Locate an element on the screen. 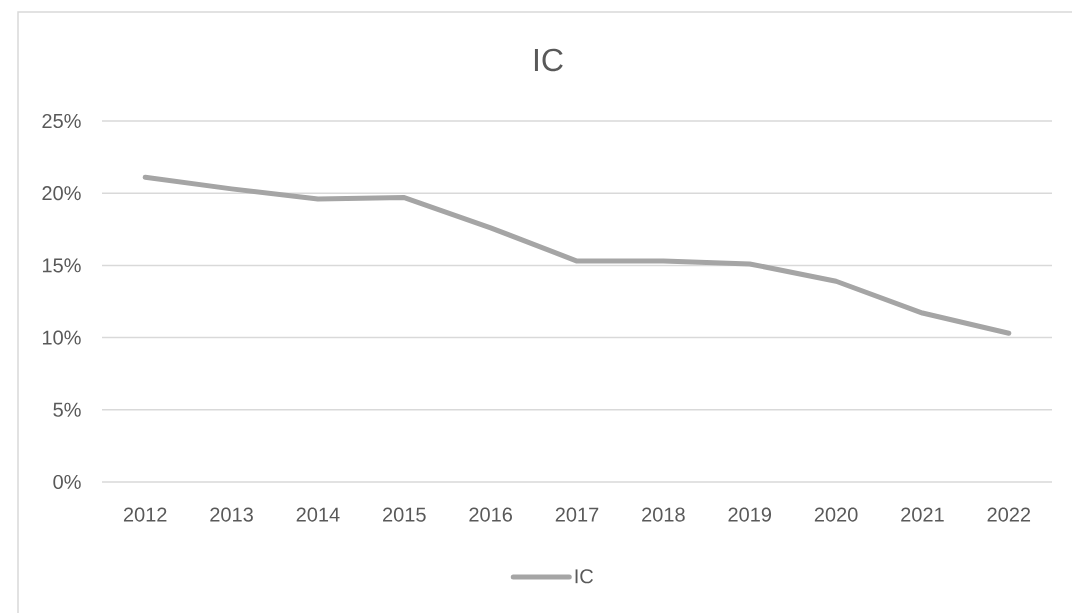 The image size is (1072, 613). legend-label: IC is located at coordinates (584, 576).